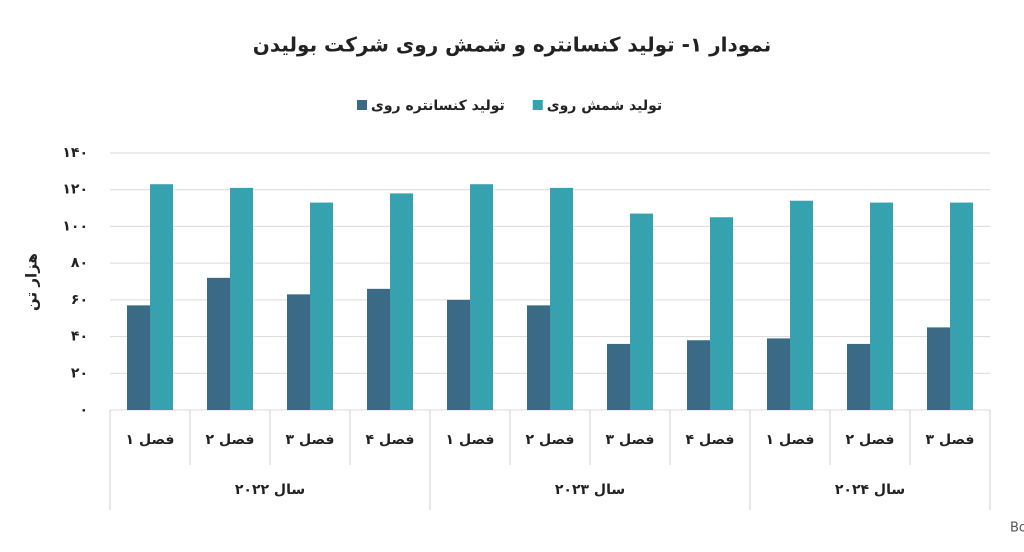 The width and height of the screenshot is (1024, 552). What do you see at coordinates (590, 490) in the screenshot?
I see `group-label: سال ۲۰۲۳` at bounding box center [590, 490].